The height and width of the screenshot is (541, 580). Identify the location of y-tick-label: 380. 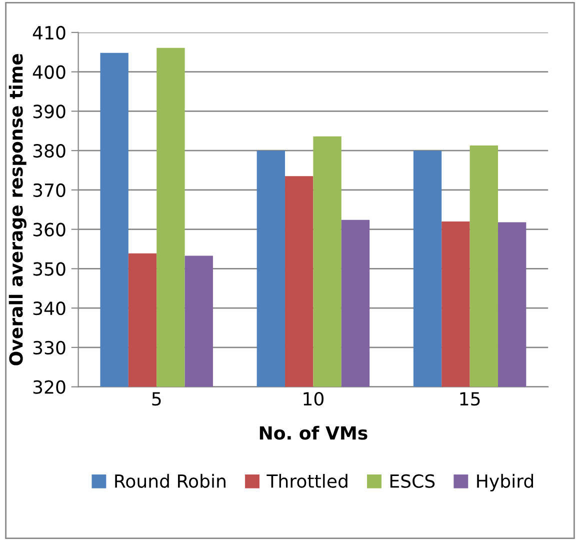
(49, 151).